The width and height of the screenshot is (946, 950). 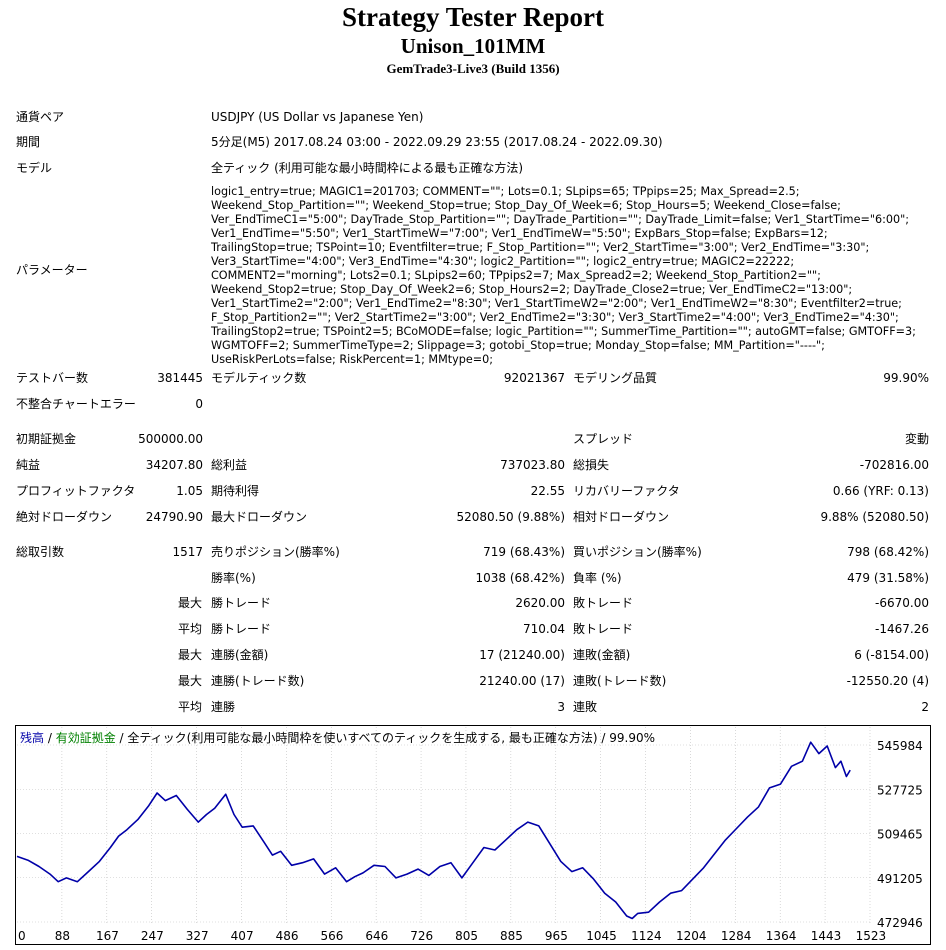 What do you see at coordinates (532, 465) in the screenshot?
I see `gross-profit-value: 737023.80` at bounding box center [532, 465].